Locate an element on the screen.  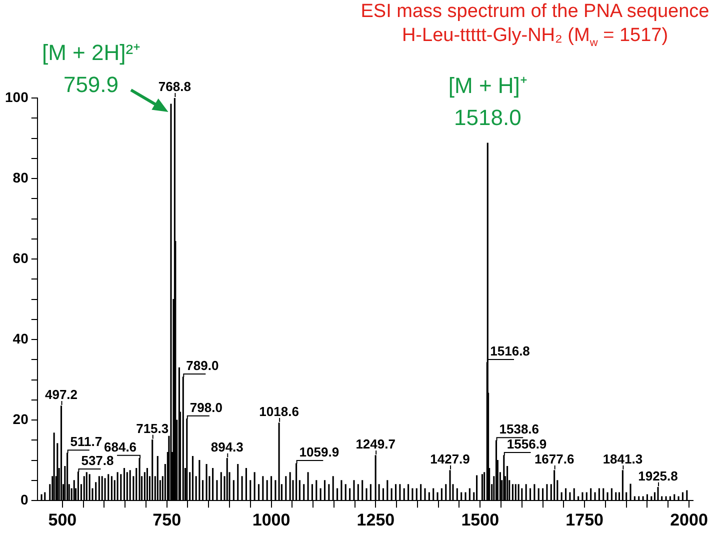
y-tick-label: 20 is located at coordinates (20, 418).